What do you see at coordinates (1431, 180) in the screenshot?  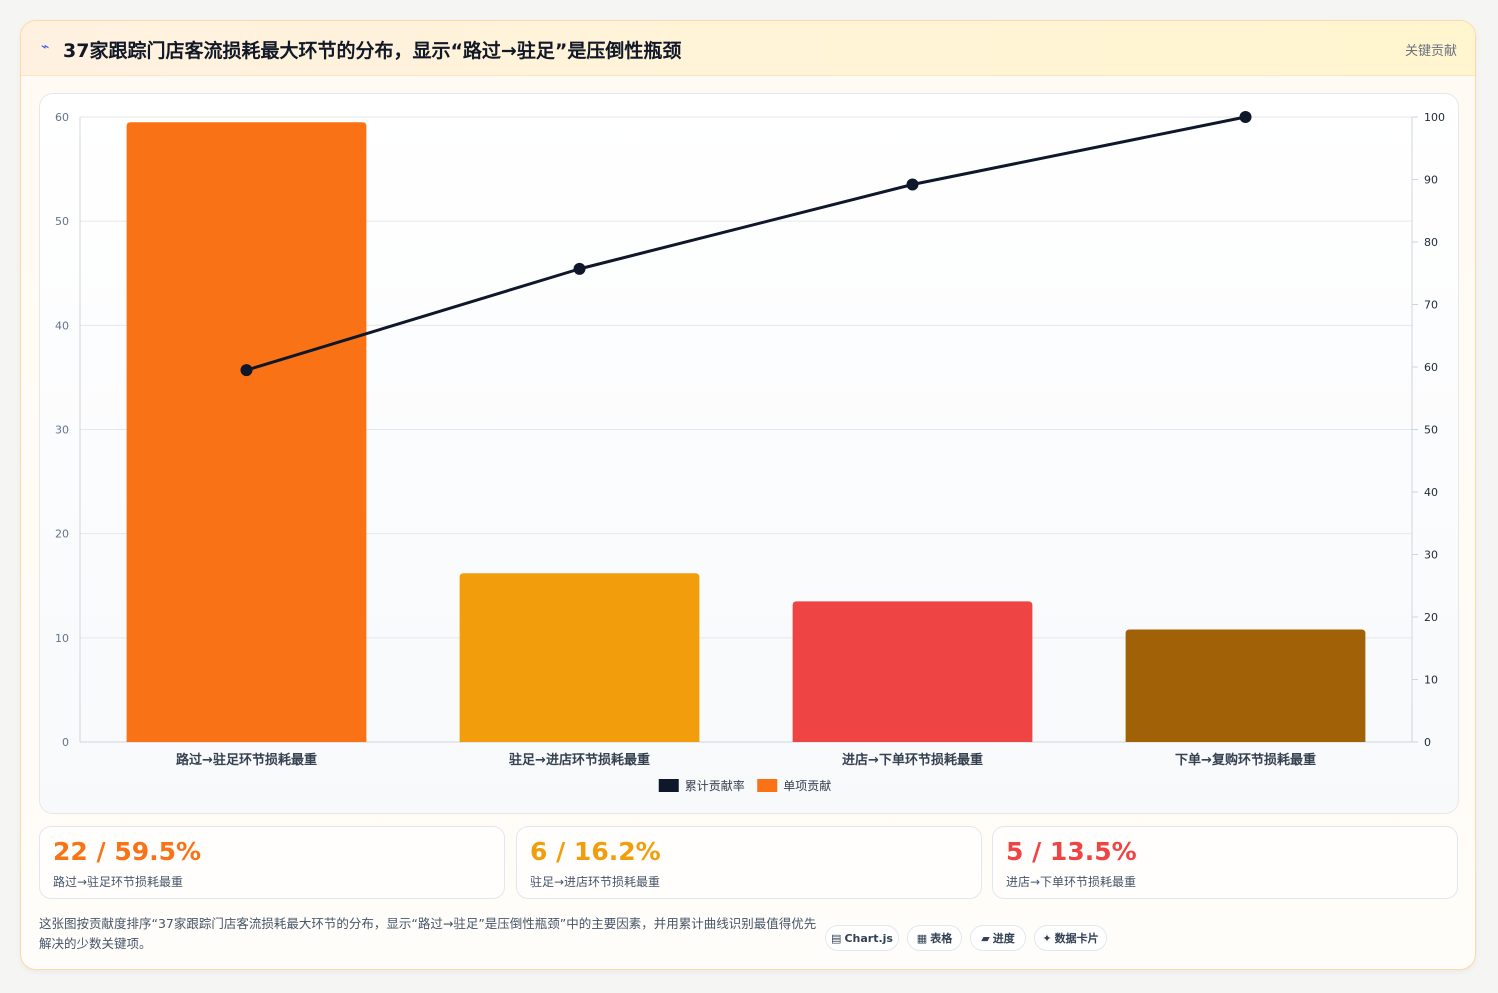 I see `y2-tick-label: 90` at bounding box center [1431, 180].